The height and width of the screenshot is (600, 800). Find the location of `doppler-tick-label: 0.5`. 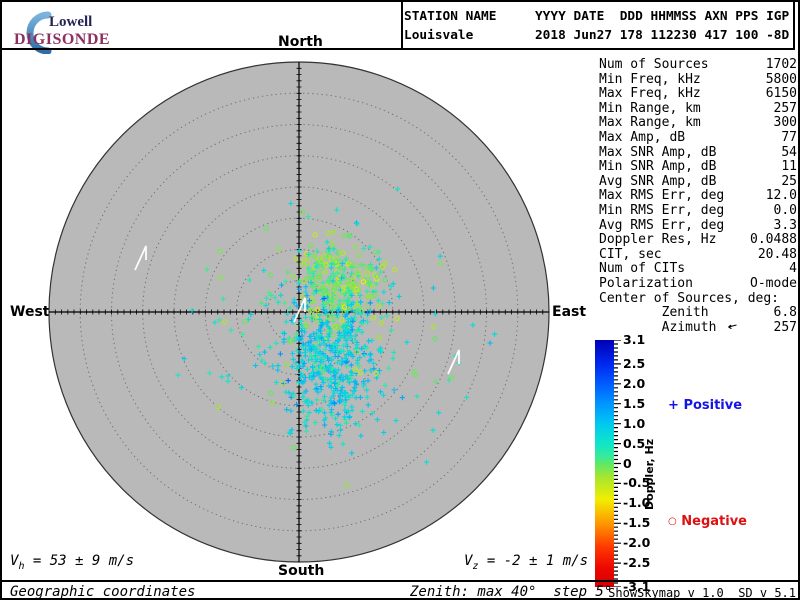

doppler-tick-label: 0.5 is located at coordinates (634, 443).